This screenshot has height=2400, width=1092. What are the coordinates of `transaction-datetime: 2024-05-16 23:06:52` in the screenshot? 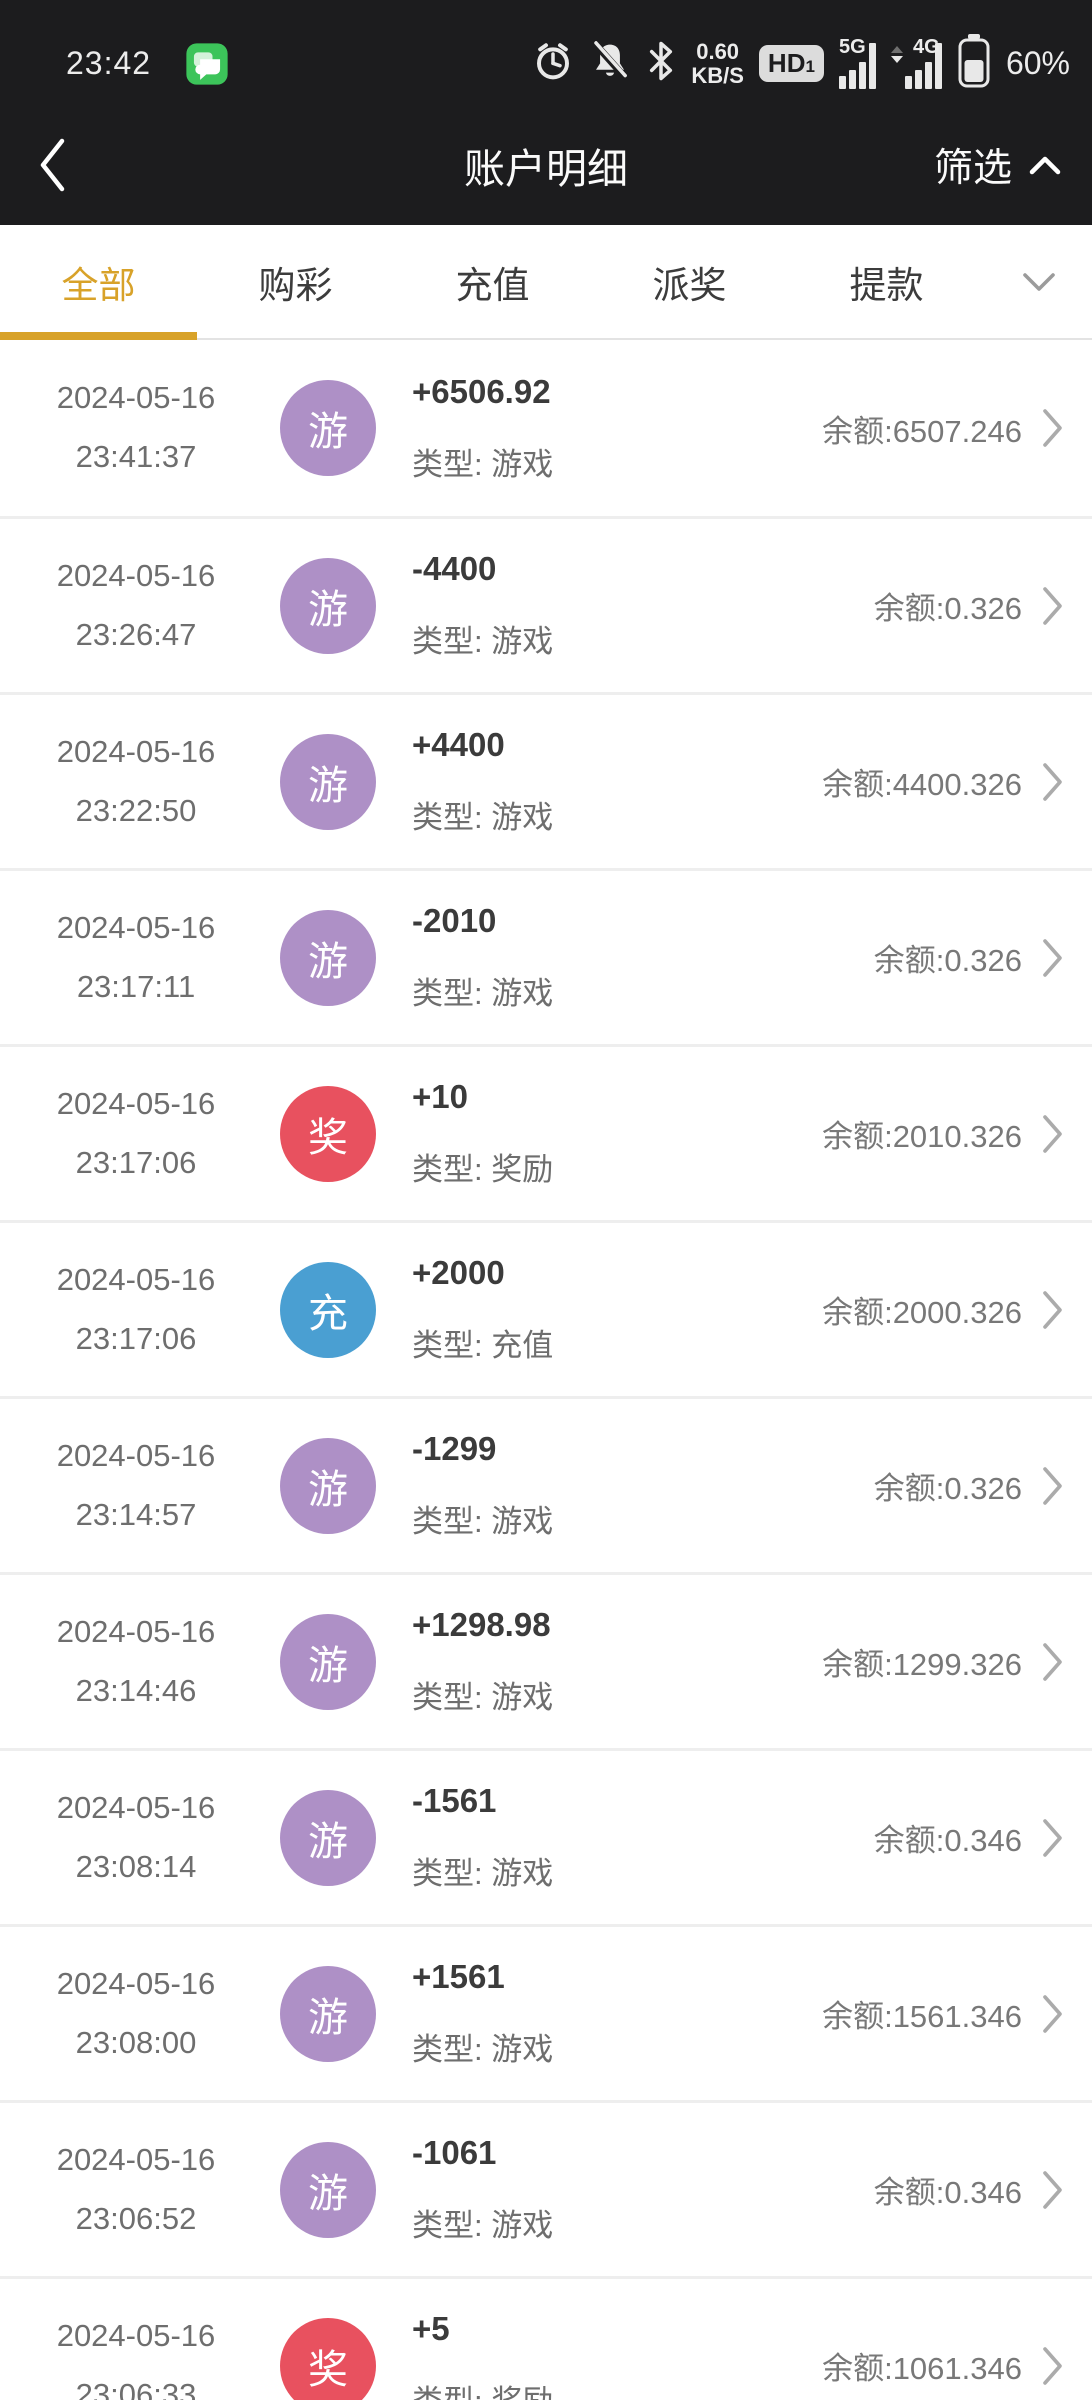 It's located at (136, 2190).